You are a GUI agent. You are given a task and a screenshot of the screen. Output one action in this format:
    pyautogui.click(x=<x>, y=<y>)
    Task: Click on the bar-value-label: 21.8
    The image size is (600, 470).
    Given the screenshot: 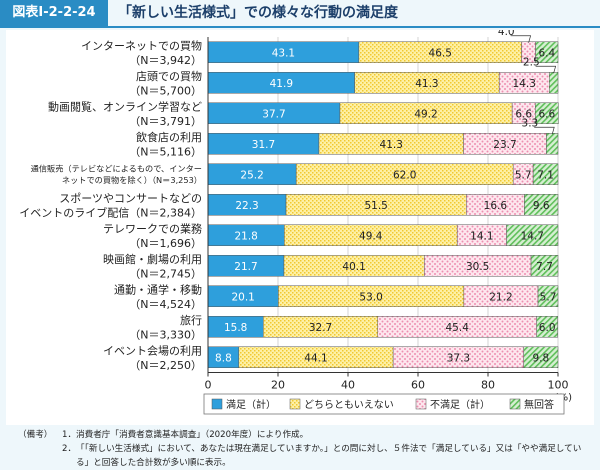 What is the action you would take?
    pyautogui.click(x=245, y=236)
    